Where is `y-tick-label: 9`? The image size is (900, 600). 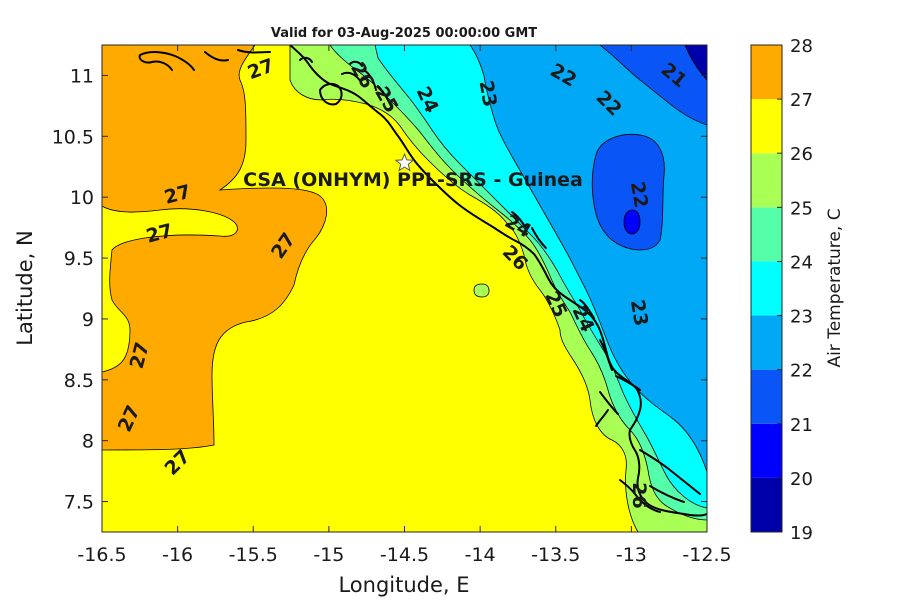
y-tick-label: 9 is located at coordinates (88, 320).